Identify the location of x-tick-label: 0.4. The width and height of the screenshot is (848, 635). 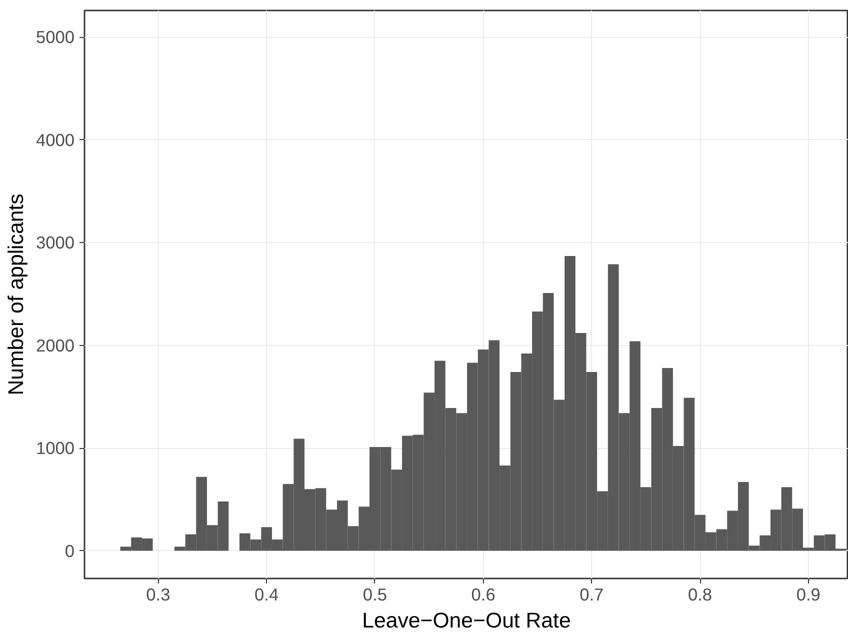
(266, 594).